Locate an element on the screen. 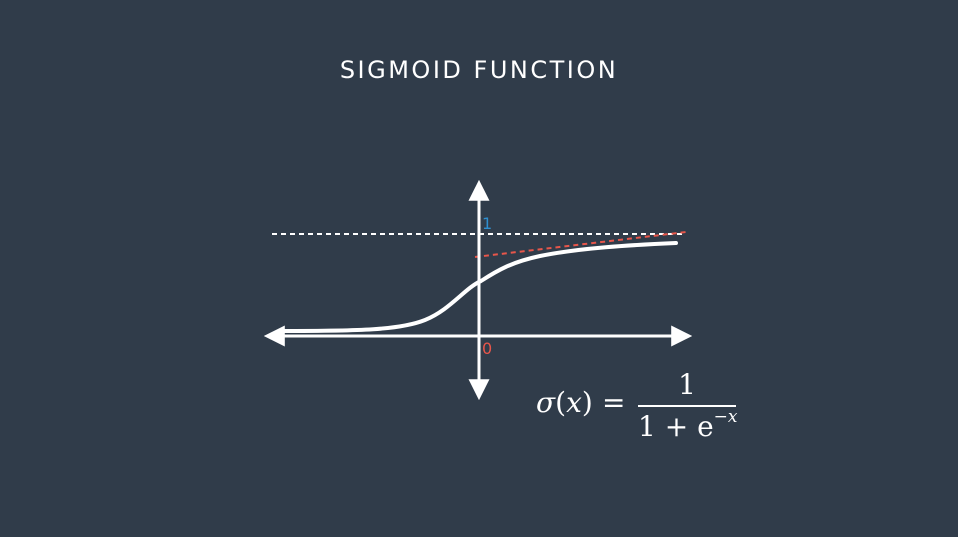 This screenshot has width=958, height=537. formula-lhs: σ(x) is located at coordinates (564, 402).